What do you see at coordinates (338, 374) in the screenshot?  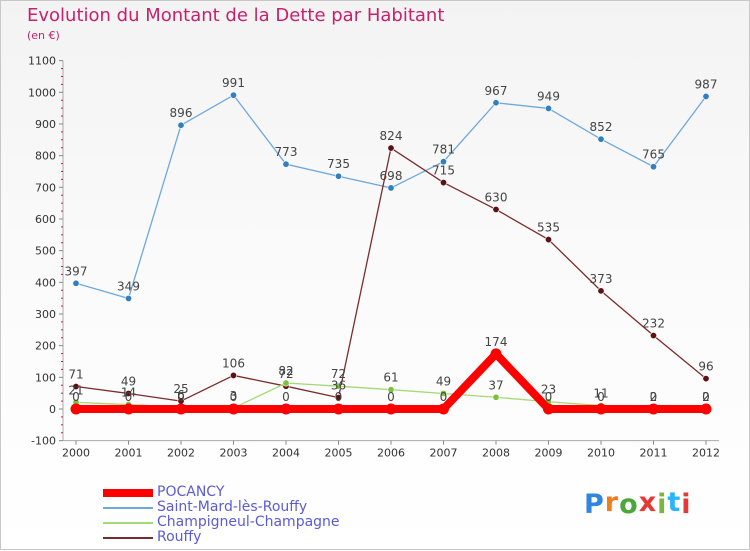 I see `data-label-champigneul-champagne: 72` at bounding box center [338, 374].